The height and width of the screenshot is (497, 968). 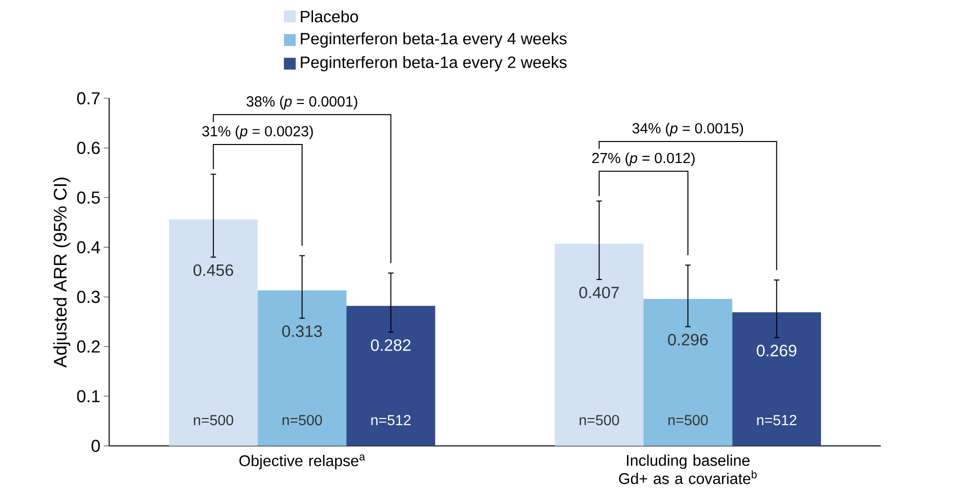 What do you see at coordinates (61, 273) in the screenshot?
I see `y-axis-title: Adjusted ARR (95% CI)` at bounding box center [61, 273].